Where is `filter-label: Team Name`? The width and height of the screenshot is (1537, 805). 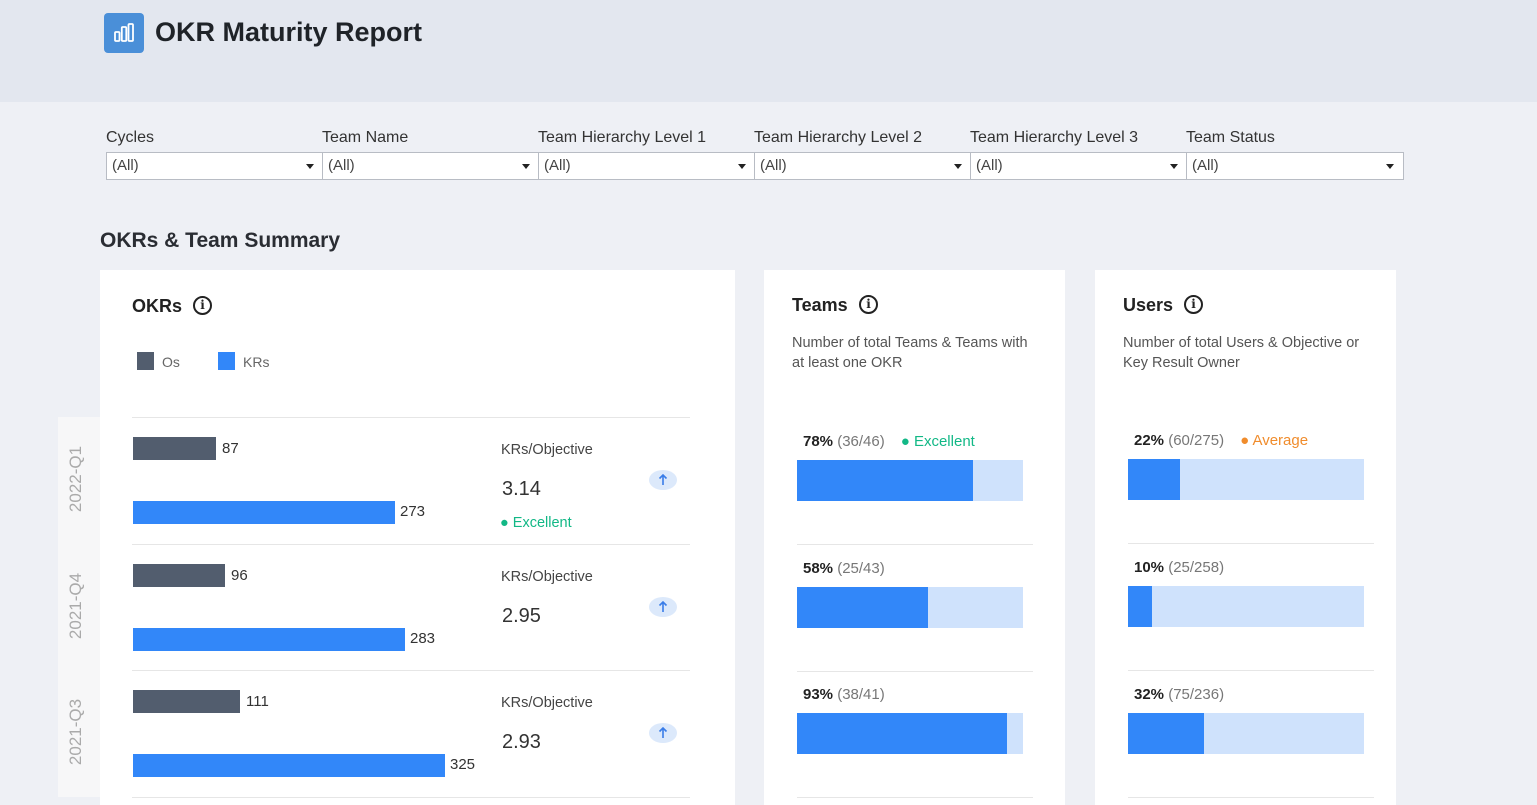 filter-label: Team Name is located at coordinates (365, 137).